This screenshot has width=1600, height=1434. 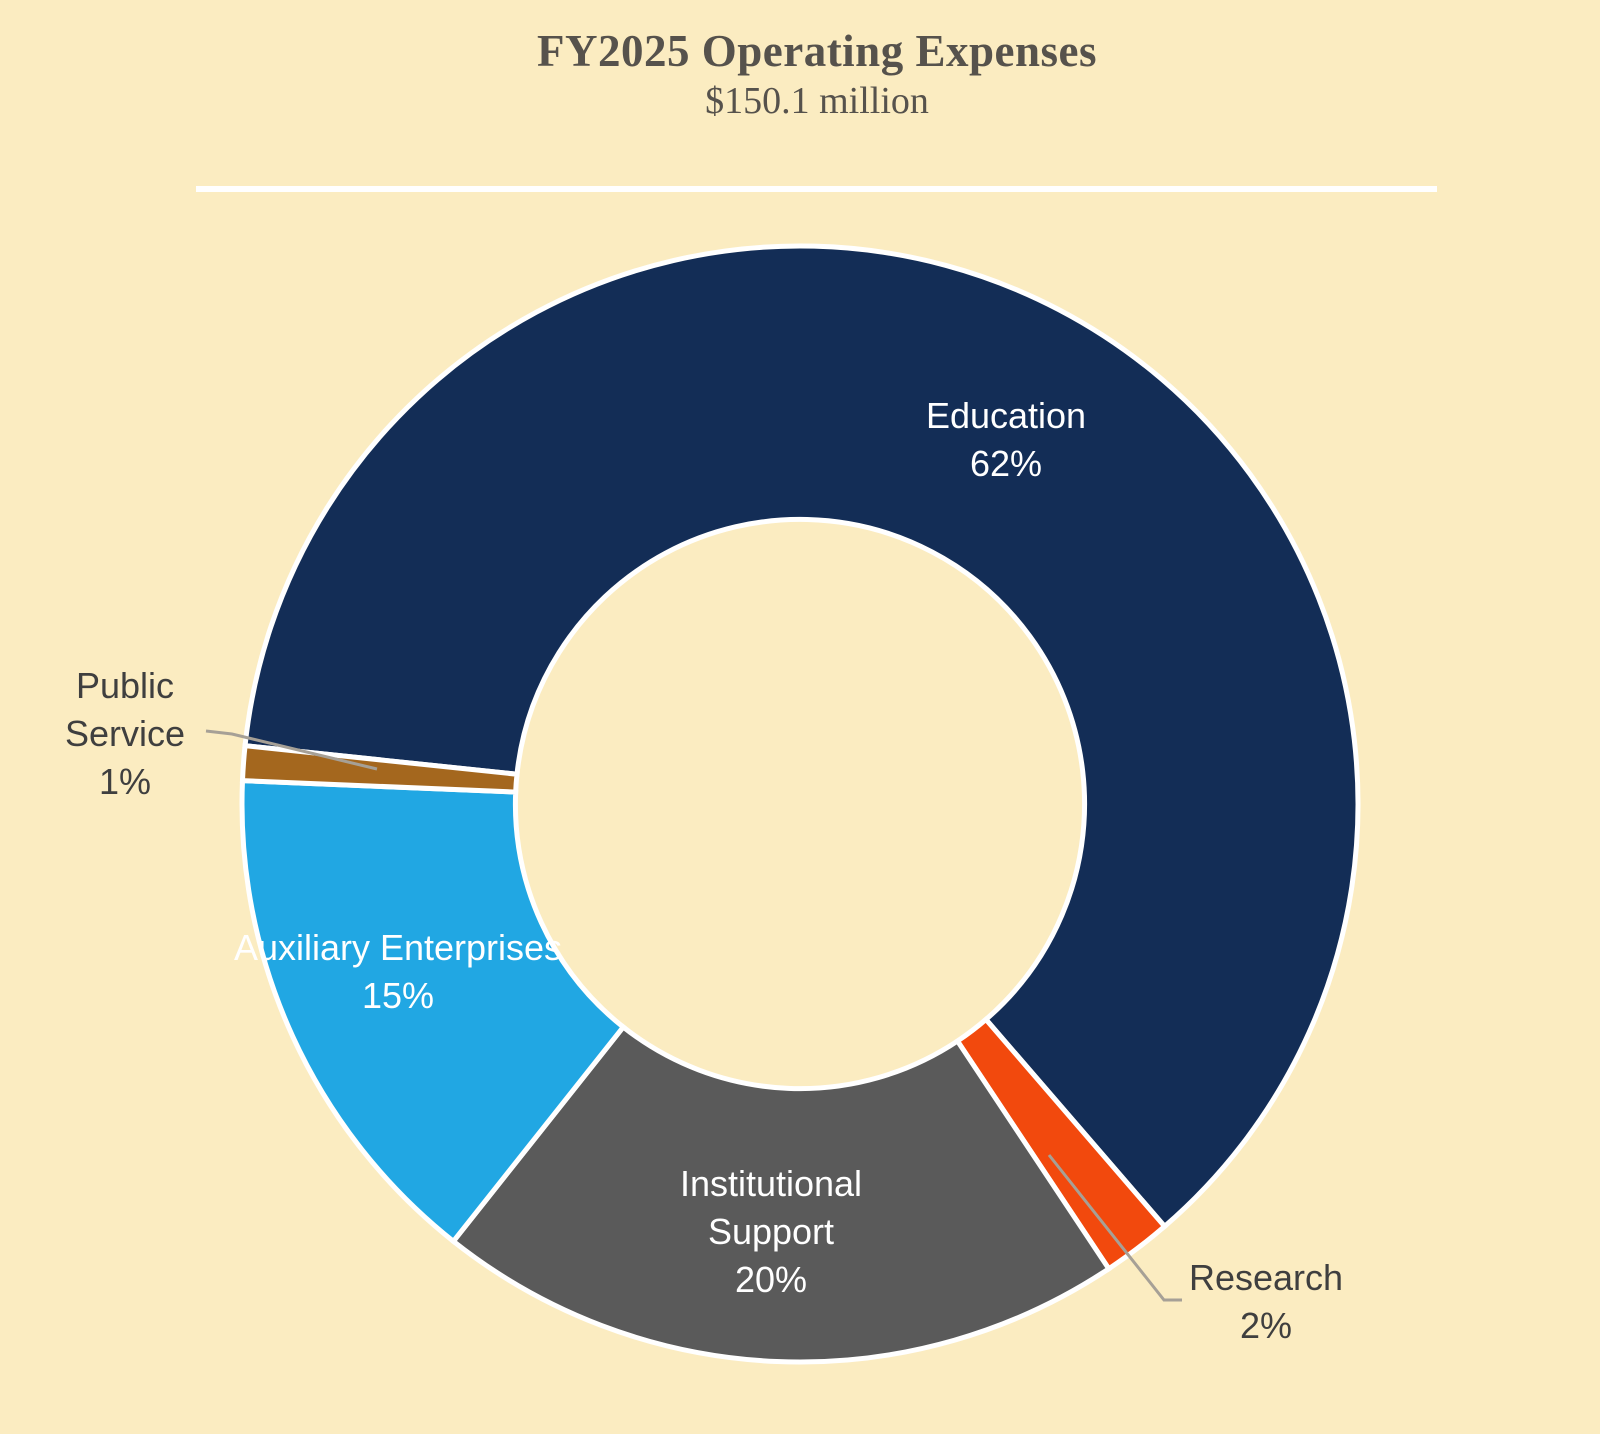 What do you see at coordinates (1114, 1228) in the screenshot?
I see `research-leader-line` at bounding box center [1114, 1228].